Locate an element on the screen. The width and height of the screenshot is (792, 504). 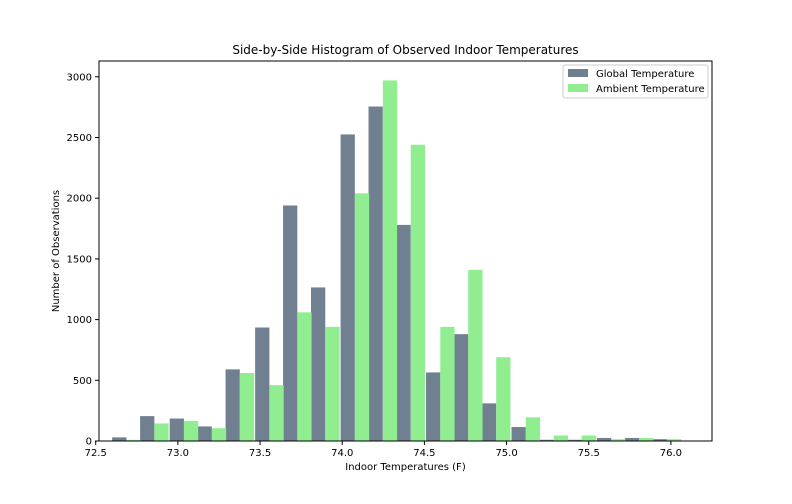
x-tick-label: 75.0 is located at coordinates (506, 453).